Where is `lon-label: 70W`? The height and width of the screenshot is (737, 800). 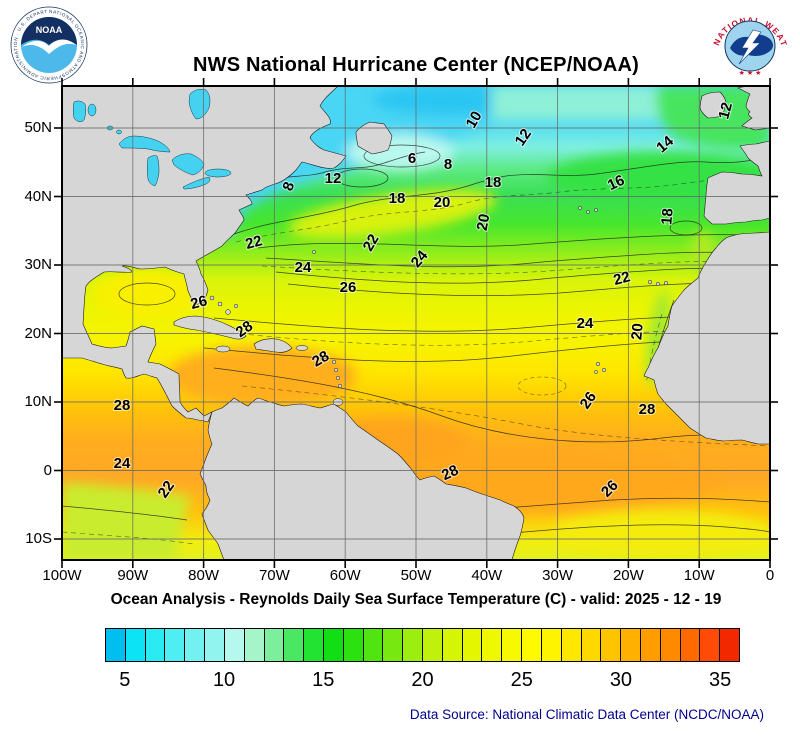 lon-label: 70W is located at coordinates (274, 575).